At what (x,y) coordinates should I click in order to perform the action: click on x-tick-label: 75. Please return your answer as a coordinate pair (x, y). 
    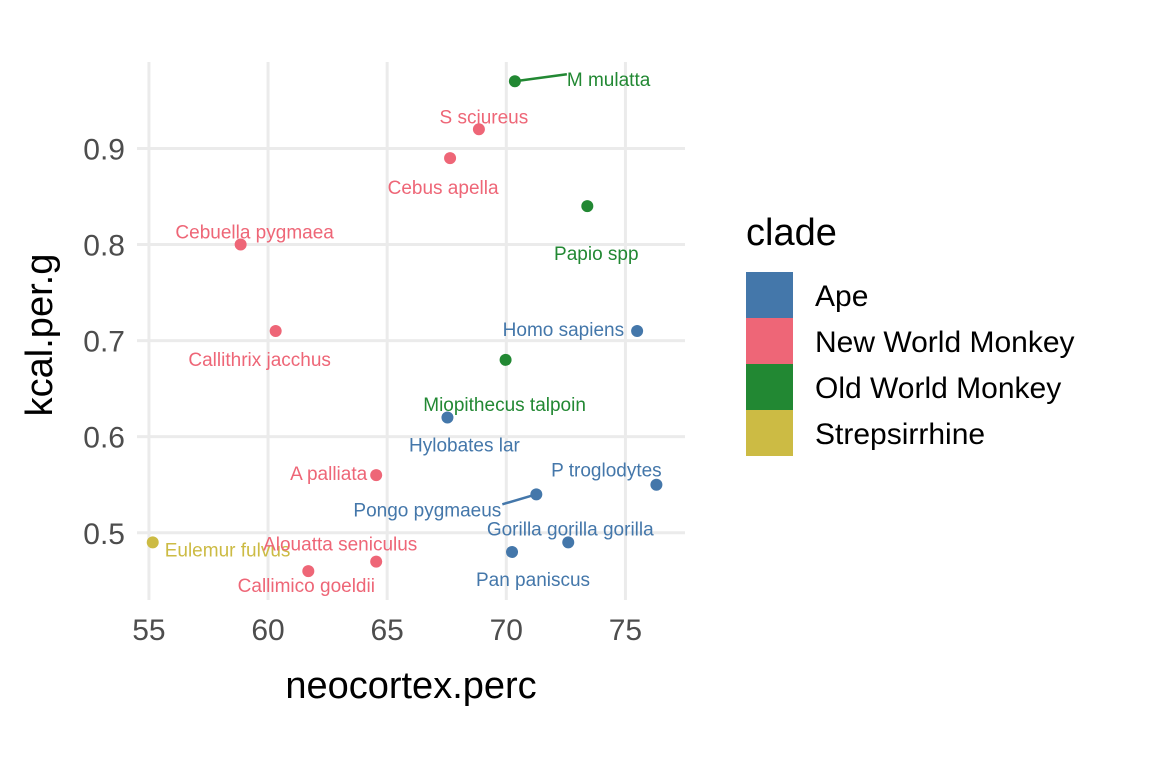
    Looking at the image, I should click on (625, 630).